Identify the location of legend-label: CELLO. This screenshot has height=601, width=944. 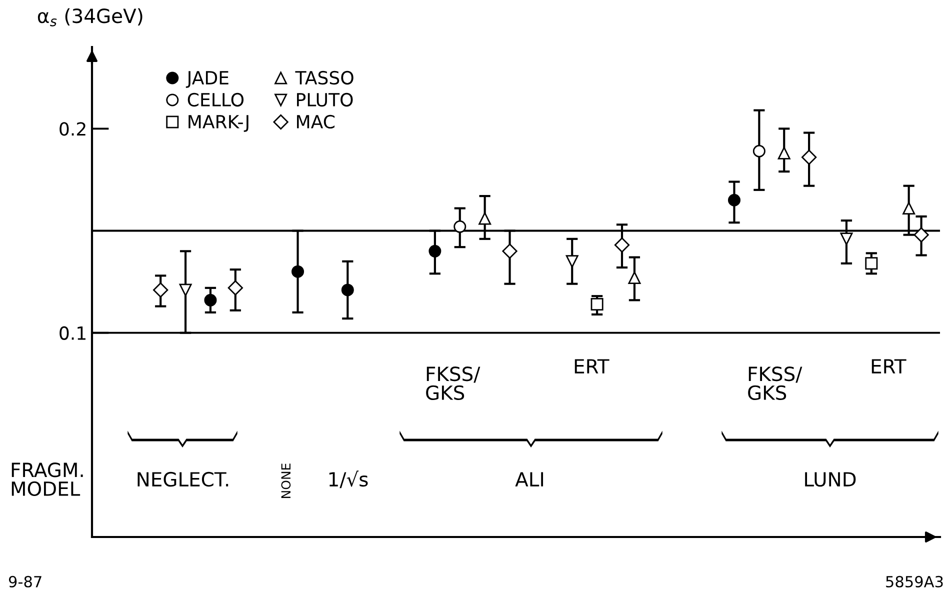
(216, 99).